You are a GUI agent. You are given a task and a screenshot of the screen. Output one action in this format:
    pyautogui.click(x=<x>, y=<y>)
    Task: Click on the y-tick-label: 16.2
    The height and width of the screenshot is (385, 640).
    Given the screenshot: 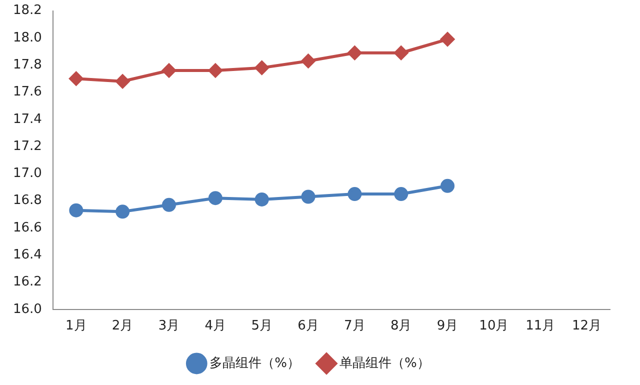 What is the action you would take?
    pyautogui.click(x=27, y=282)
    